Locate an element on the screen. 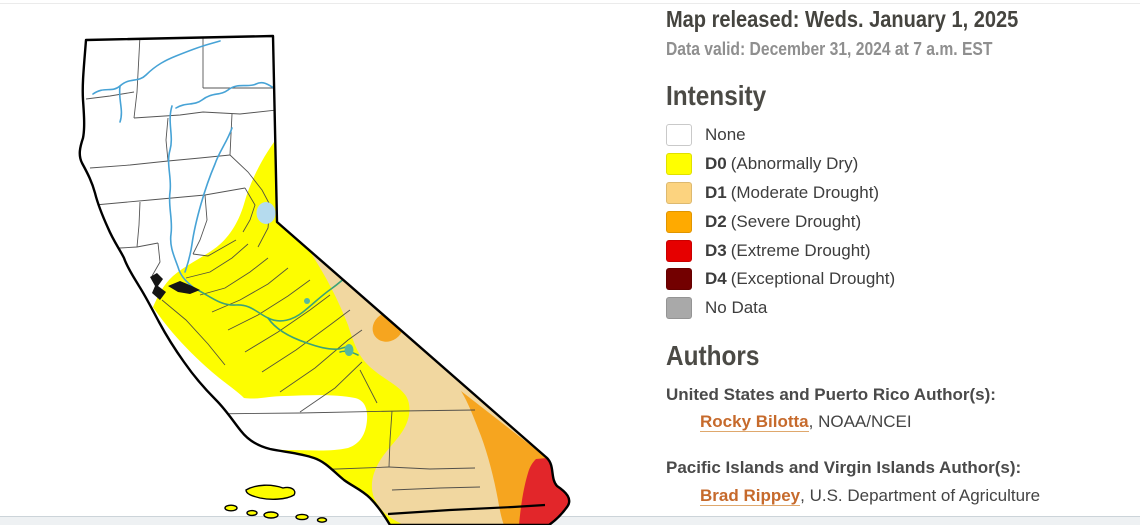 The image size is (1140, 525). legend-row-d1: D1 (Moderate Drought) is located at coordinates (780, 193).